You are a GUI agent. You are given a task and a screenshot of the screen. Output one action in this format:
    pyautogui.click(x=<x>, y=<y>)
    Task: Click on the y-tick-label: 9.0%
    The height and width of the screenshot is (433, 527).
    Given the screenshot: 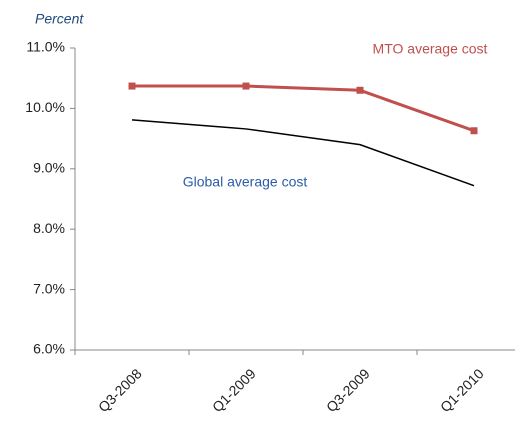 What is the action you would take?
    pyautogui.click(x=49, y=168)
    